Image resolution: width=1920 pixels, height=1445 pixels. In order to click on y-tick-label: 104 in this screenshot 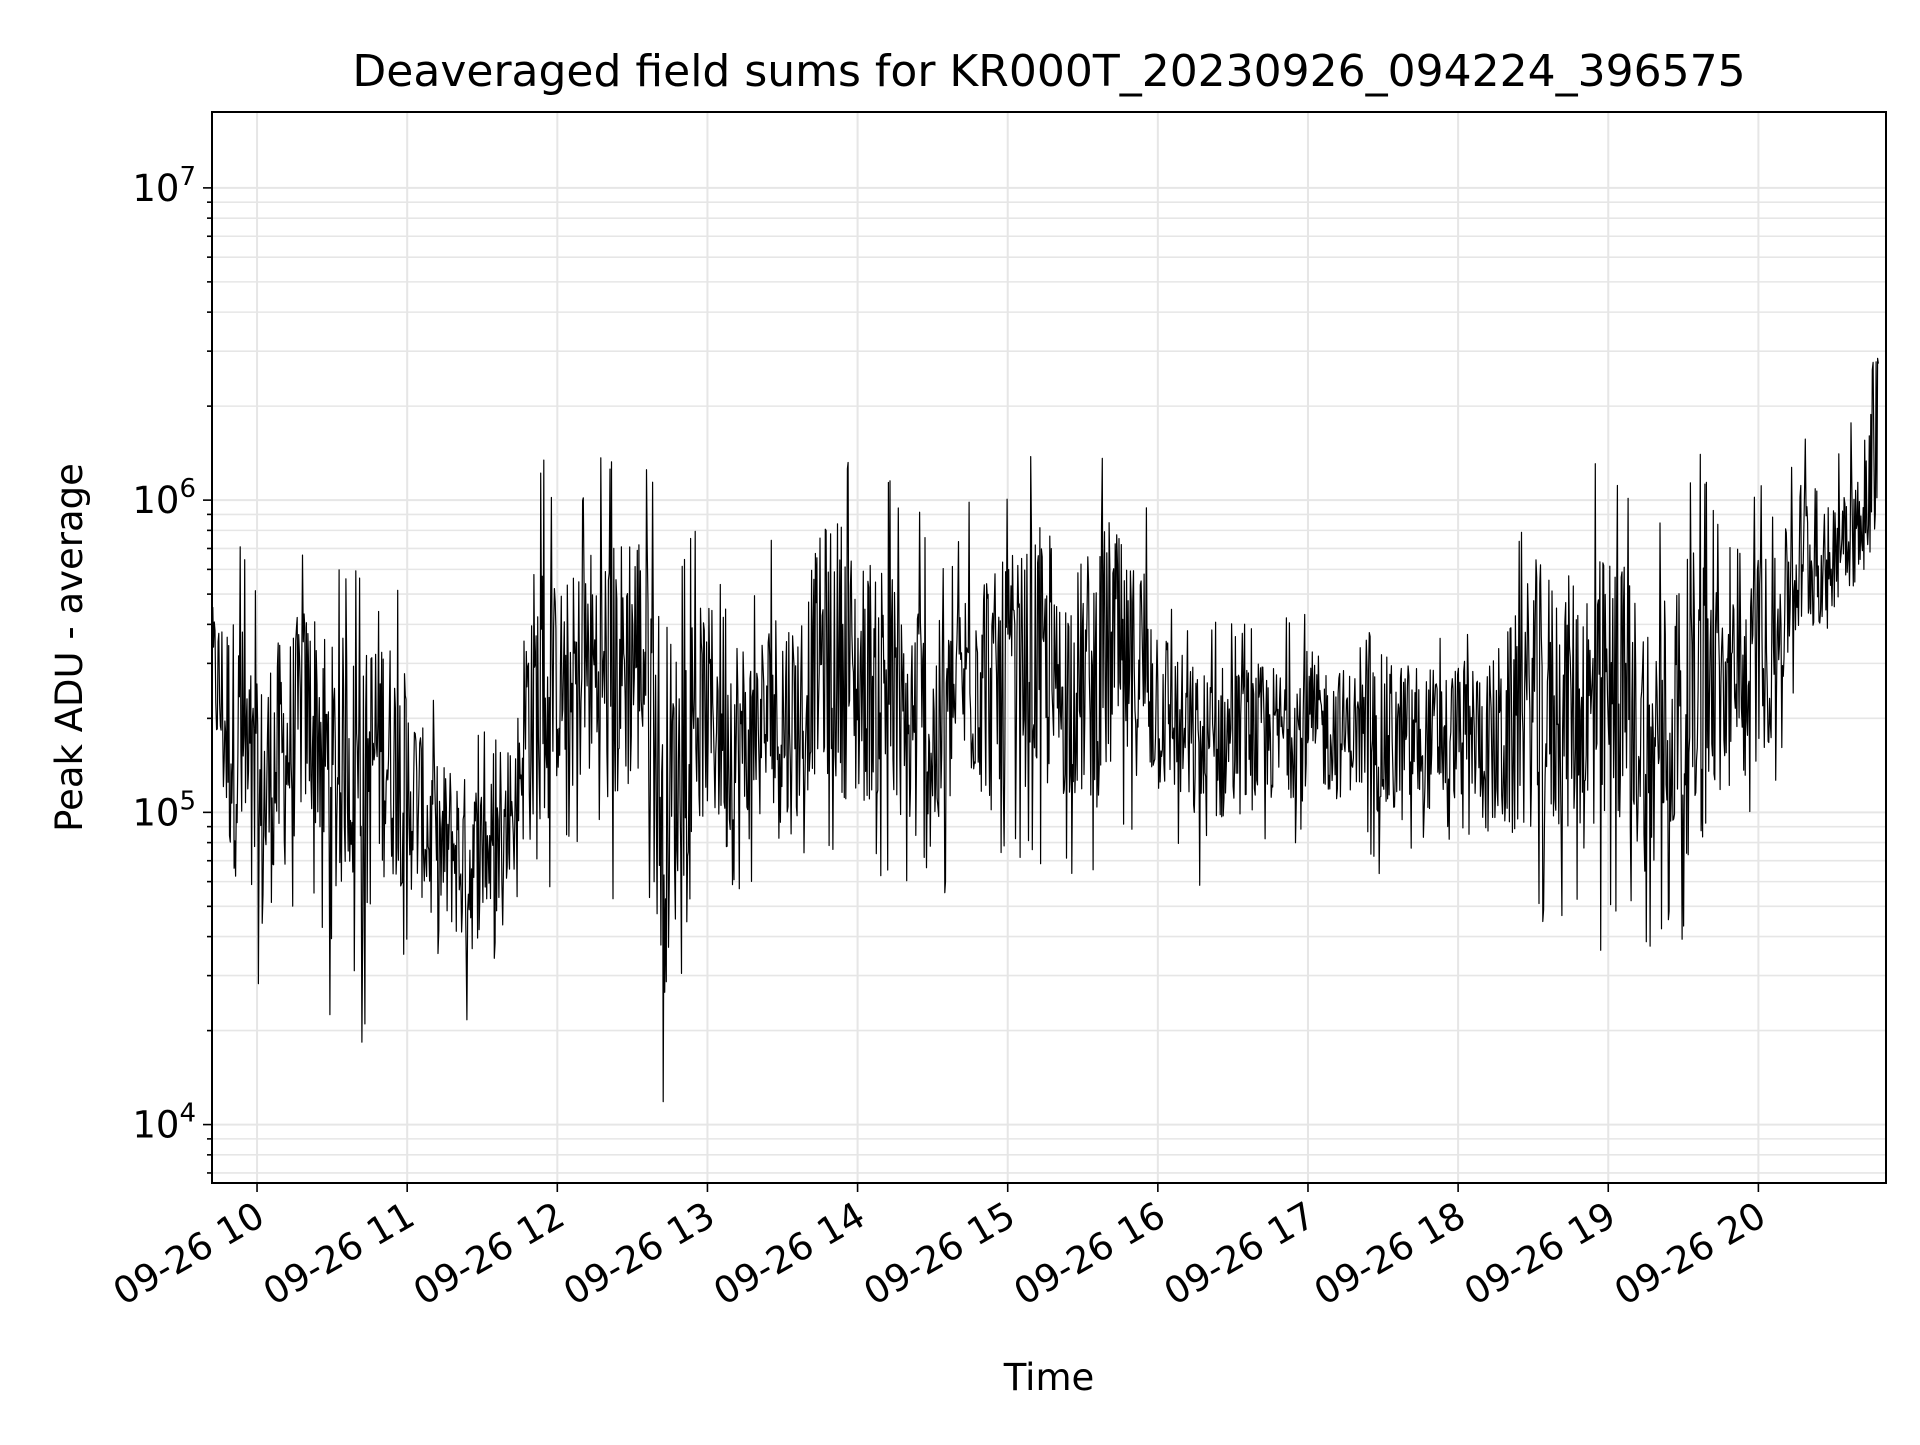, I will do `click(164, 1123)`.